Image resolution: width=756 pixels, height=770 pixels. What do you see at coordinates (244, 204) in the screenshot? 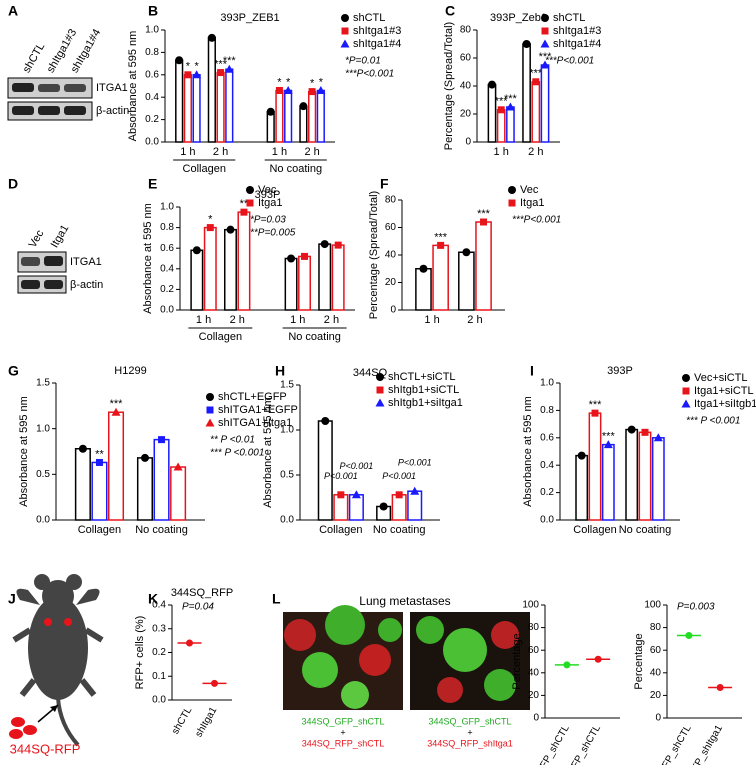
I see `significance-label: **` at bounding box center [244, 204].